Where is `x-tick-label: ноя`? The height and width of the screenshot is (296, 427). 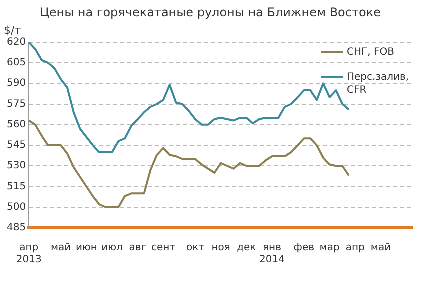
x-tick-label: ноя is located at coordinates (221, 248).